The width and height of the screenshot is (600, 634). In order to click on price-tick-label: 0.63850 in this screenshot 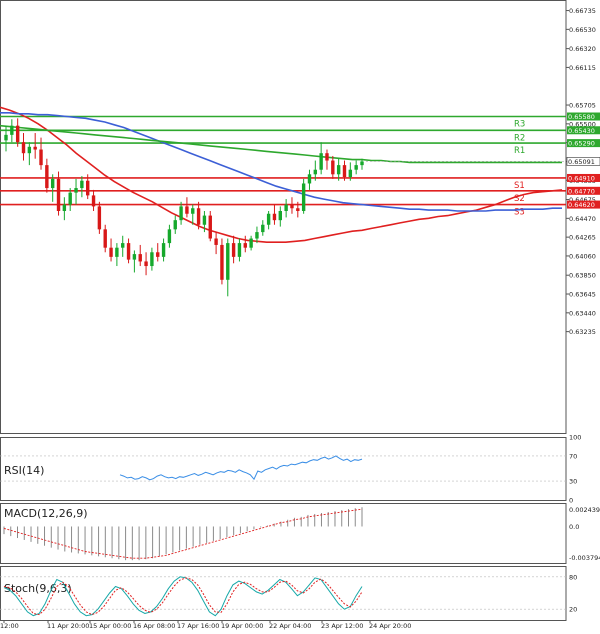, I will do `click(582, 276)`.